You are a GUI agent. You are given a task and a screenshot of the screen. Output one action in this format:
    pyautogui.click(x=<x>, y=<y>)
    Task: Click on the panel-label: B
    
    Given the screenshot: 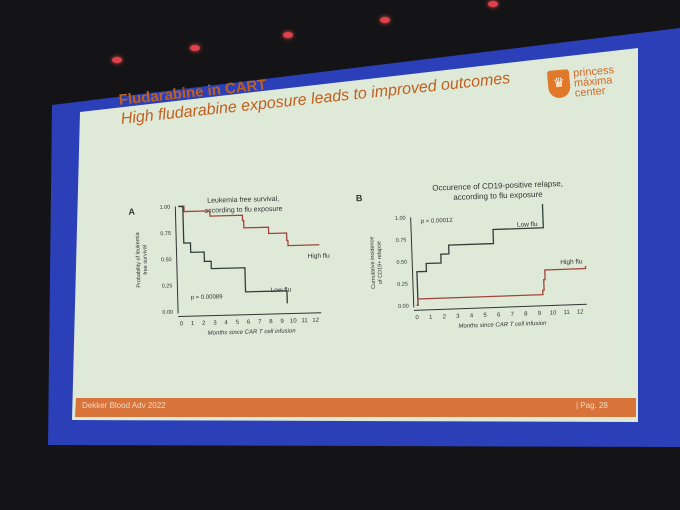 What is the action you would take?
    pyautogui.click(x=359, y=198)
    